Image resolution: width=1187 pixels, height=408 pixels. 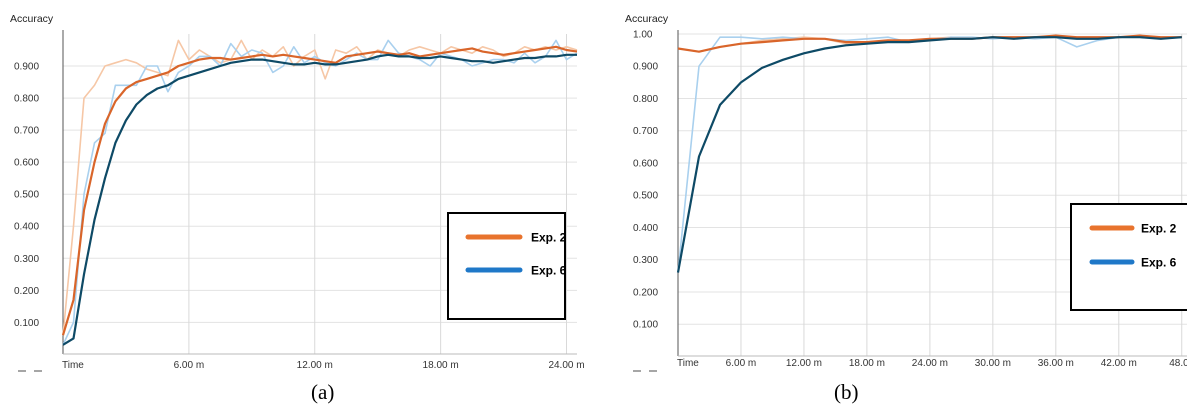 I want to click on x-tick-label: 48.00, so click(x=1178, y=363).